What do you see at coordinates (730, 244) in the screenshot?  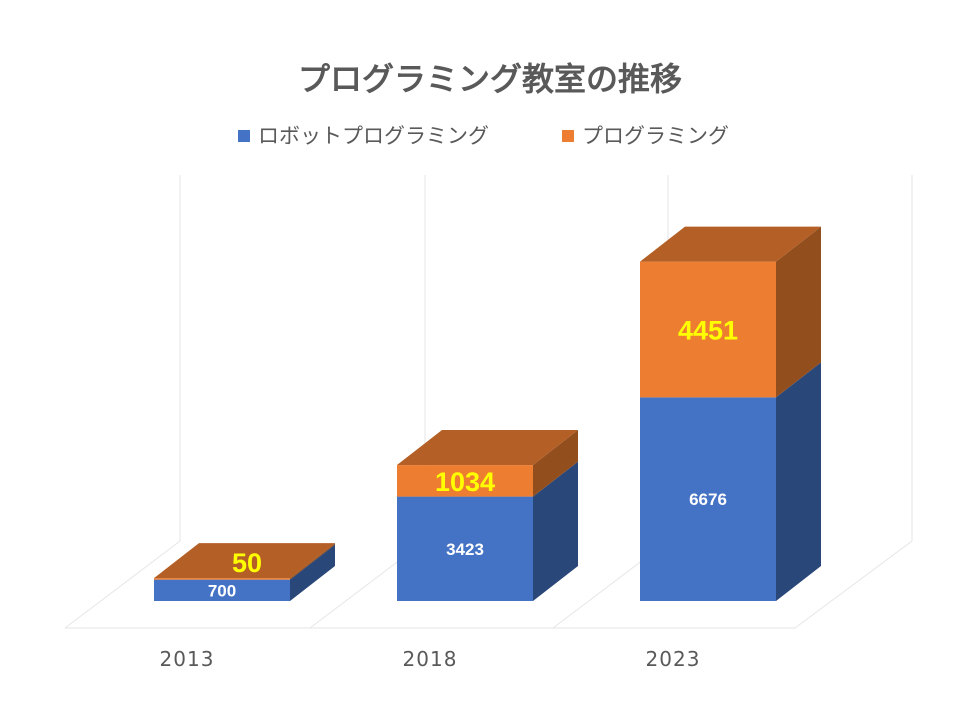 I see `bar-top-2023` at bounding box center [730, 244].